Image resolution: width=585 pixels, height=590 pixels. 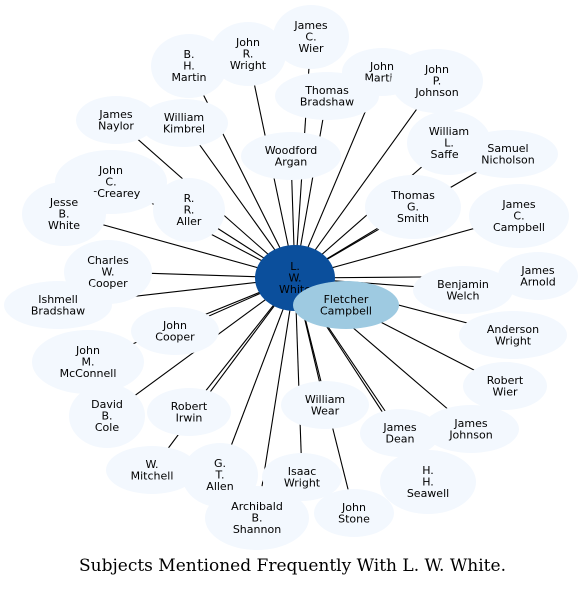 What do you see at coordinates (413, 218) in the screenshot?
I see `node-label-line: Smith` at bounding box center [413, 218].